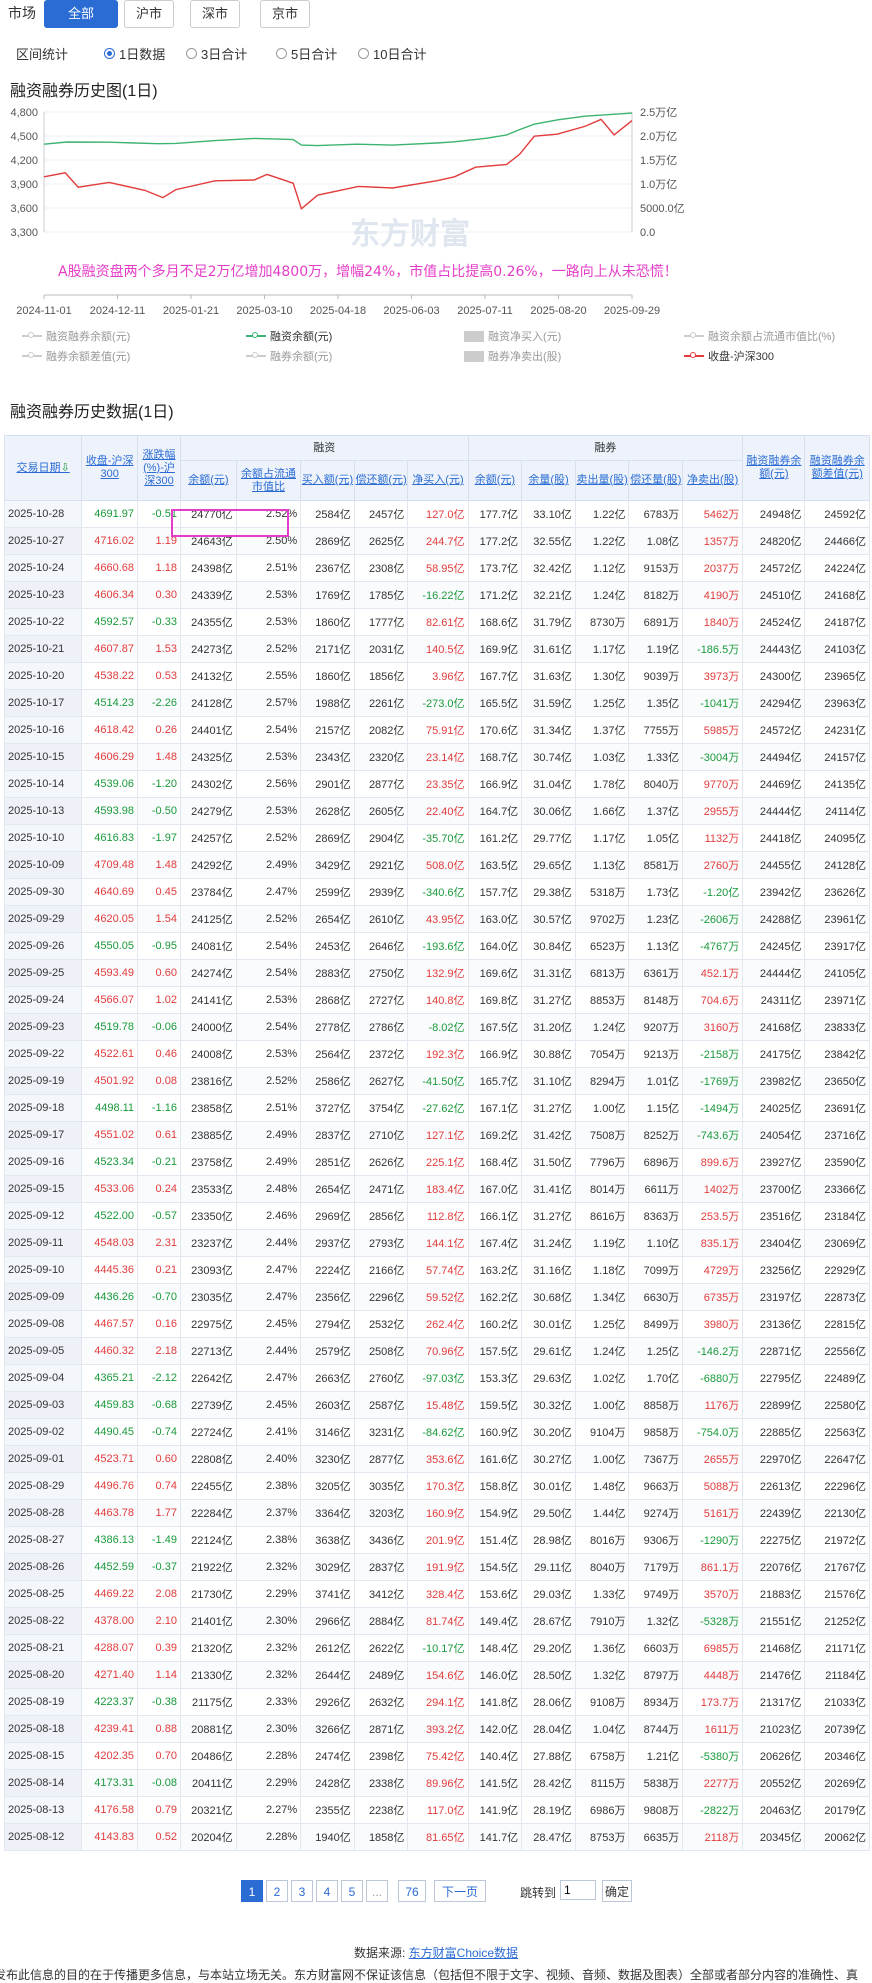  Describe the element at coordinates (268, 480) in the screenshot. I see `col-rz-pct: 余额占流通市值比` at that location.